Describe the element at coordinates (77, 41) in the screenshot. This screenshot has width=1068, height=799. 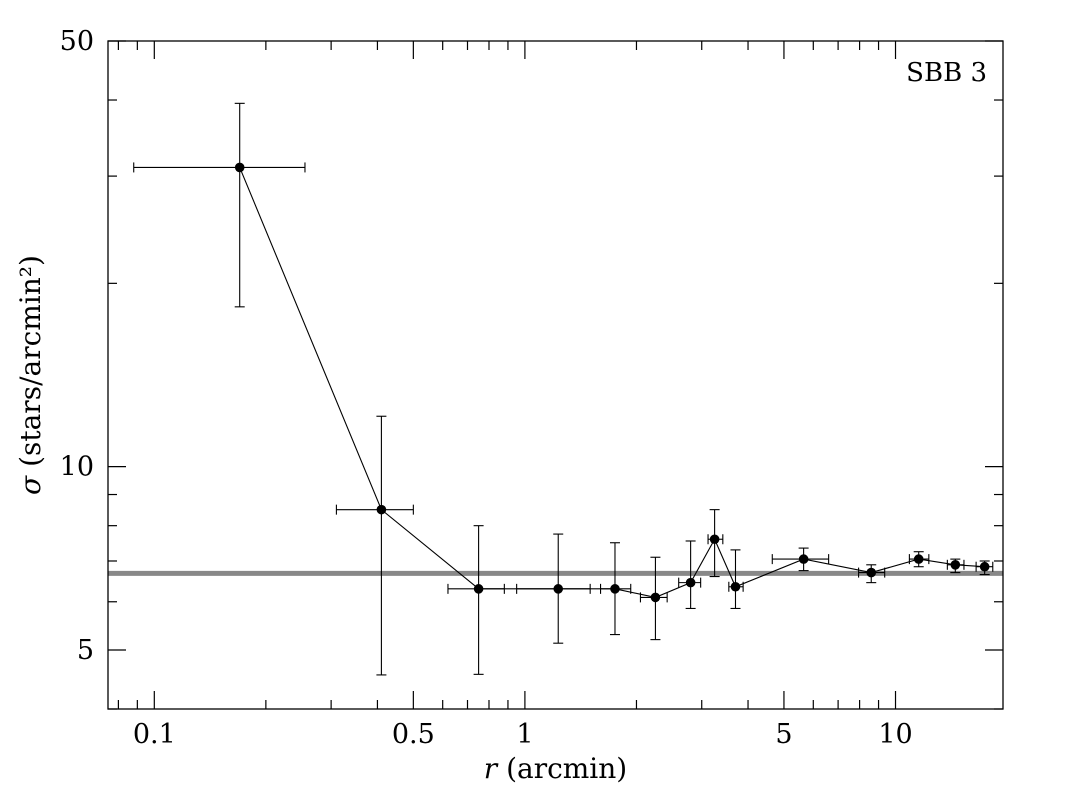
I see `y-tick-label: 50` at that location.